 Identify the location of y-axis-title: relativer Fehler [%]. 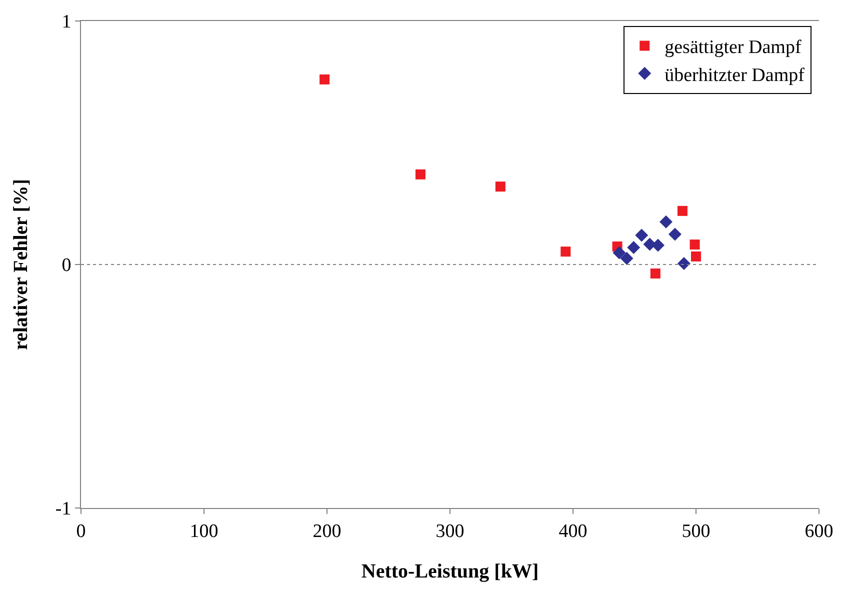
(21, 264).